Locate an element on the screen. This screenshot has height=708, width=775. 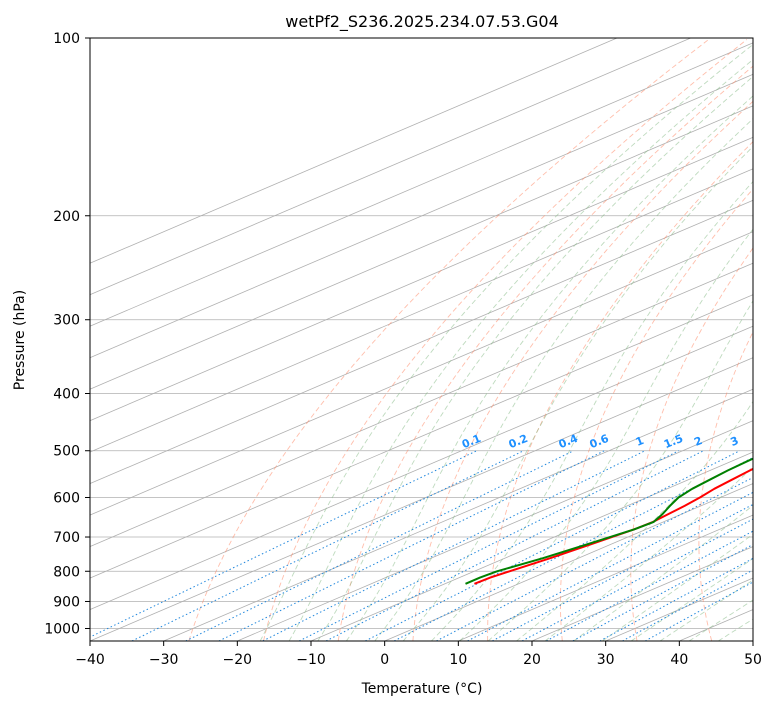
y-tick-label: 800 is located at coordinates (66, 572).